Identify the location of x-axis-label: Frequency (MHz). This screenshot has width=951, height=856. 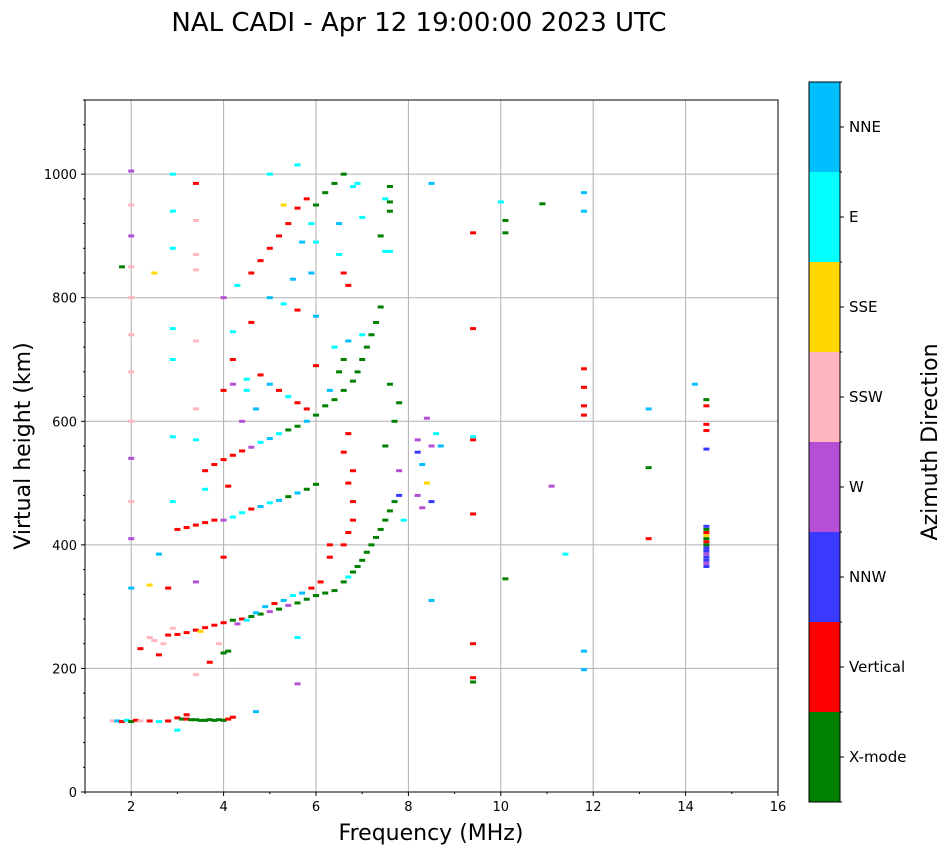
(431, 833).